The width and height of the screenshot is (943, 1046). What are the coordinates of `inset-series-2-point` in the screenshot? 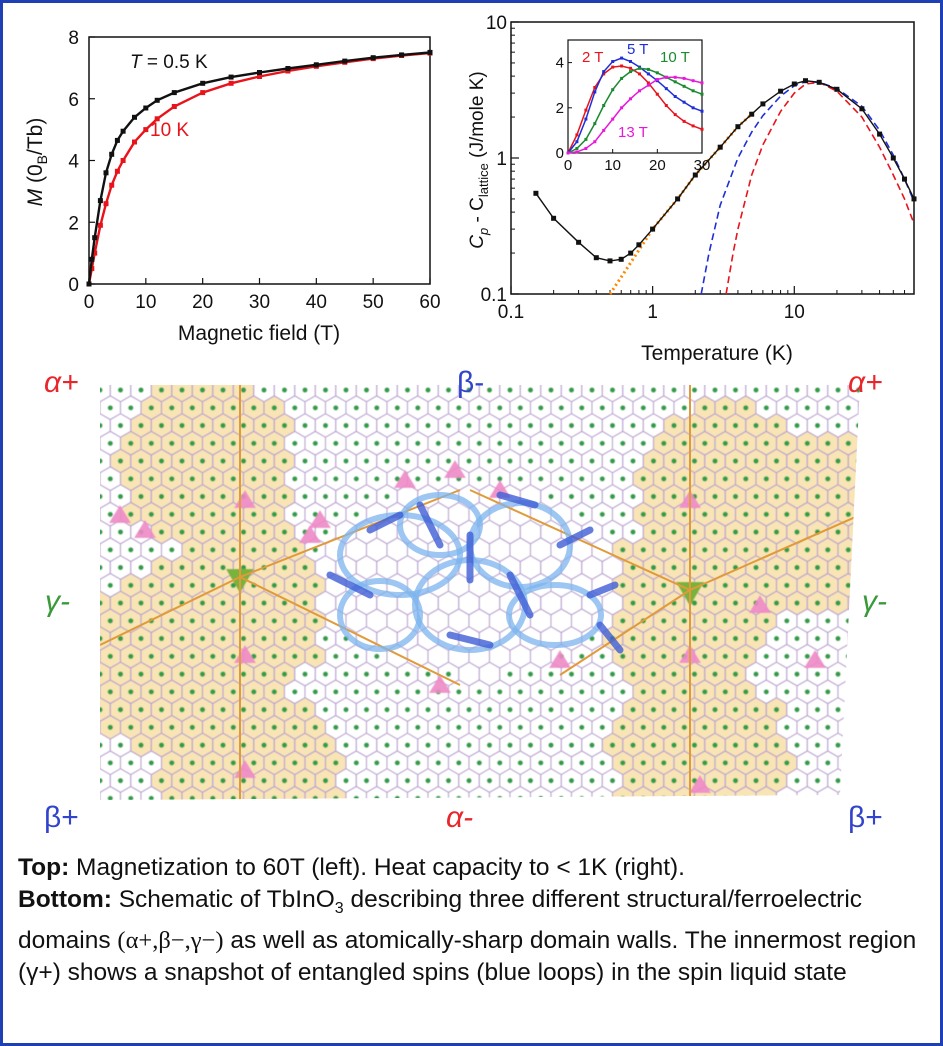 It's located at (675, 82).